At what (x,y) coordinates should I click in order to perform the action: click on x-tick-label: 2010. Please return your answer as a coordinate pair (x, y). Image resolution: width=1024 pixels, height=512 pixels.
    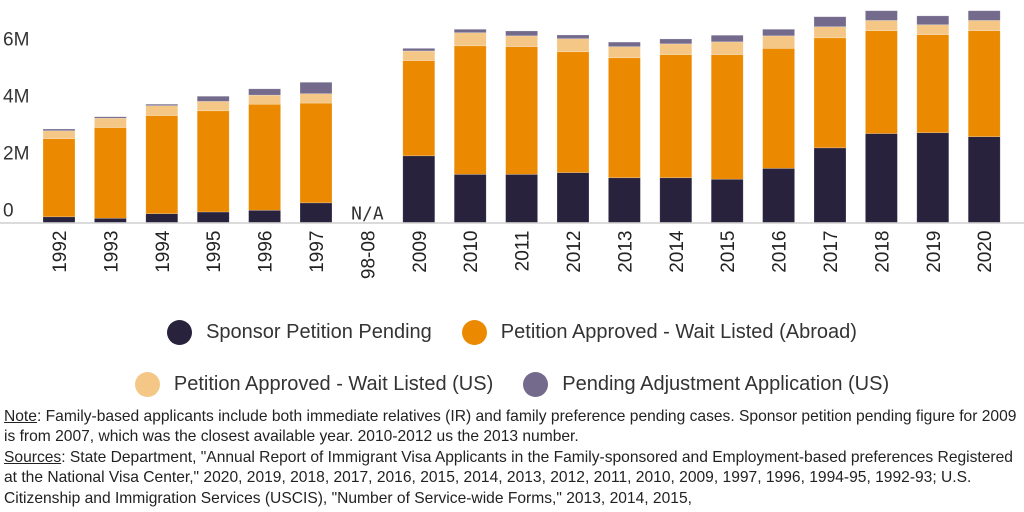
    Looking at the image, I should click on (471, 252).